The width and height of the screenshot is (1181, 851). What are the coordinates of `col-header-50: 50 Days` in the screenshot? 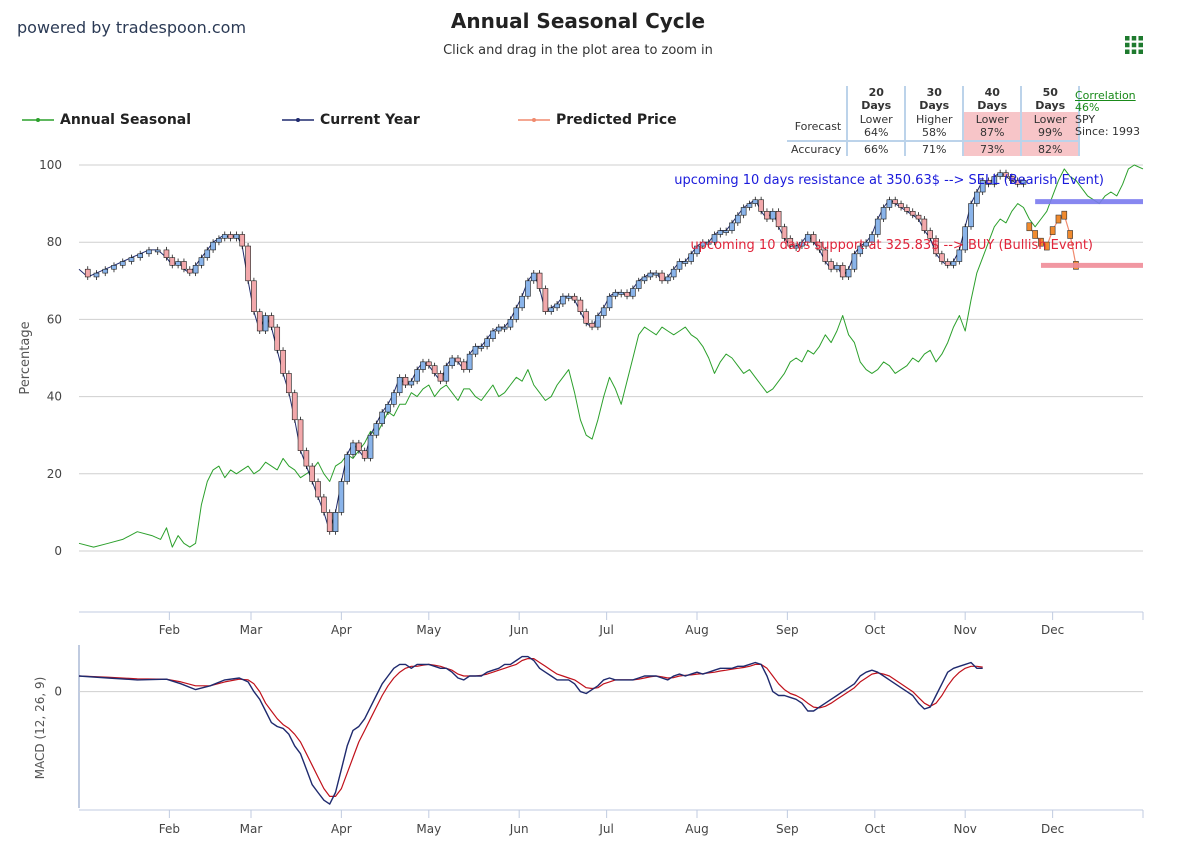 It's located at (1051, 99).